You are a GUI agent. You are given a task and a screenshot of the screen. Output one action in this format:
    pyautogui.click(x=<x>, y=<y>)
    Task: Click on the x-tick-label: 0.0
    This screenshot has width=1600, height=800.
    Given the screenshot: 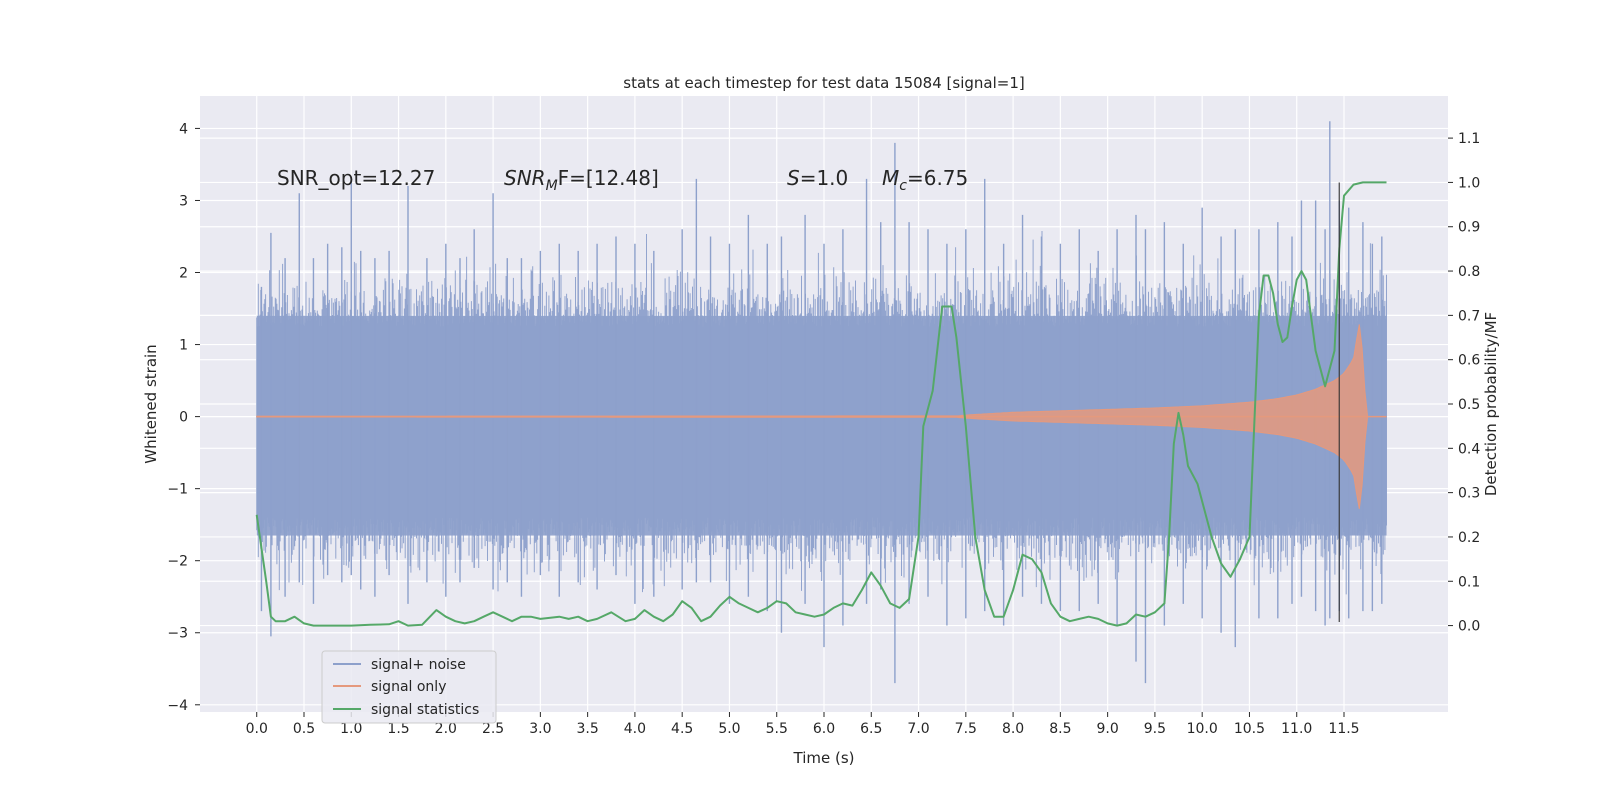 What is the action you would take?
    pyautogui.click(x=257, y=729)
    